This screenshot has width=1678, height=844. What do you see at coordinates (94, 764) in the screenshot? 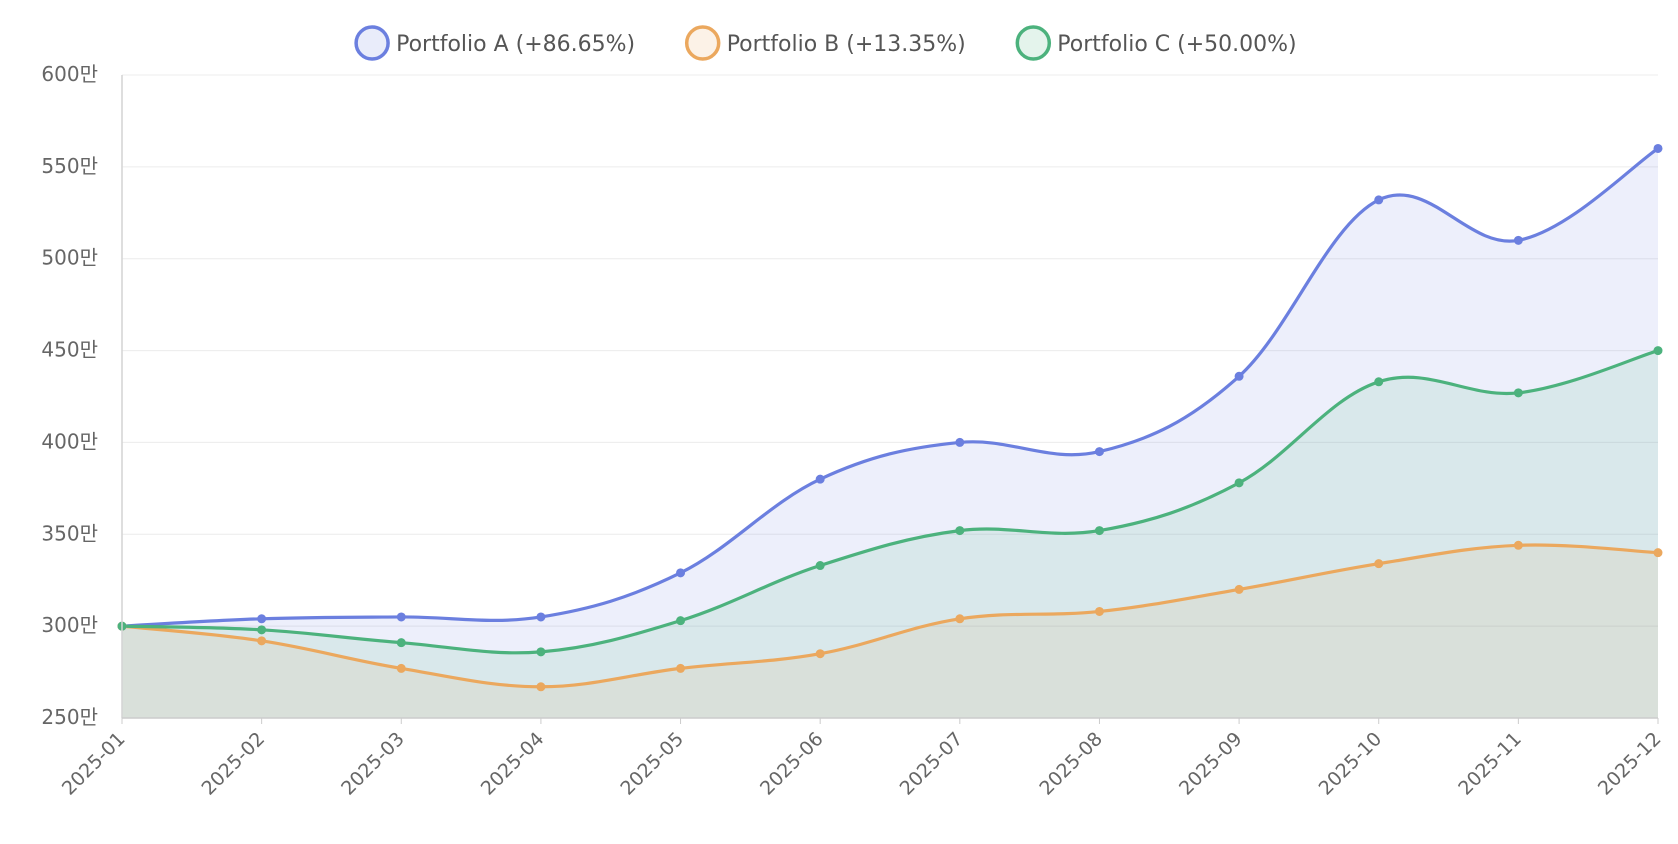
I see `x-tick-label: 2025-01` at bounding box center [94, 764].